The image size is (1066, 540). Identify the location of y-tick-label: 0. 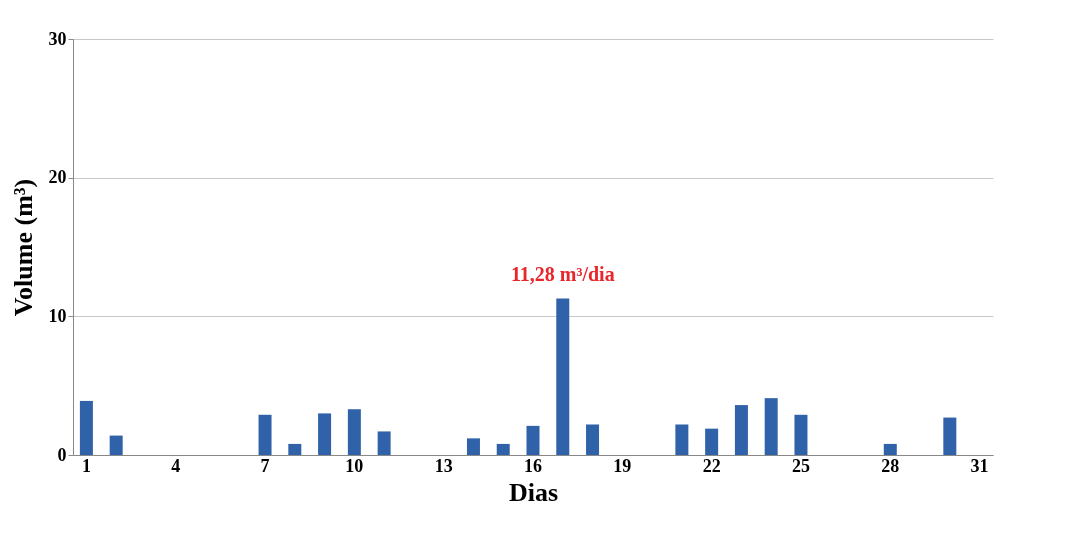
(62, 454).